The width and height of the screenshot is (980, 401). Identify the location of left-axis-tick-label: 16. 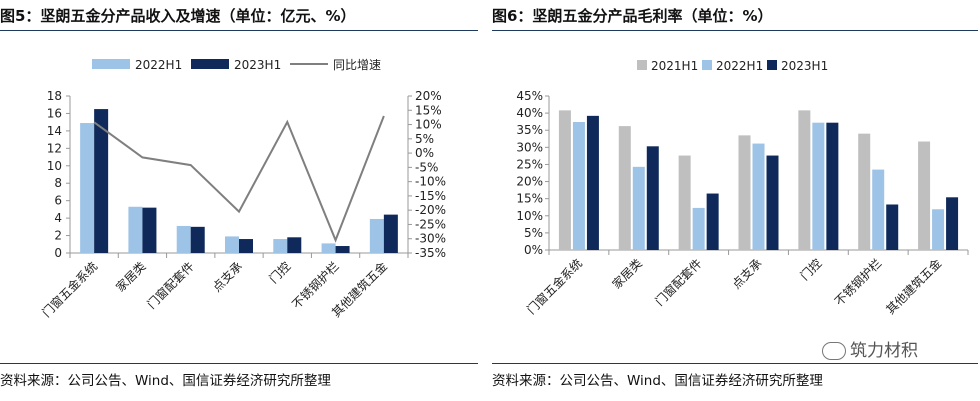
(54, 113).